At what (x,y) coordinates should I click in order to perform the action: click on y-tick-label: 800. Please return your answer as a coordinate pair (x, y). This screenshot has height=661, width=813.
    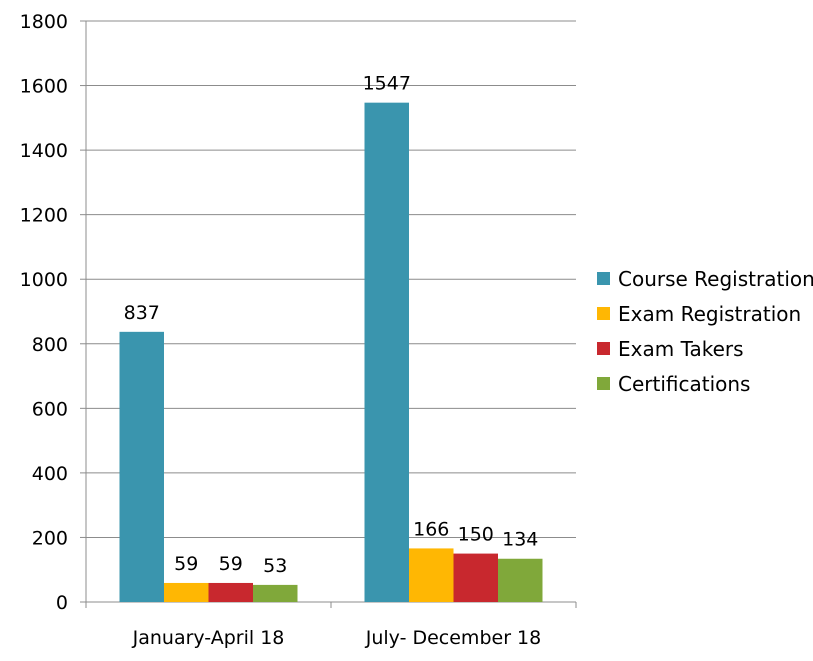
    Looking at the image, I should click on (50, 345).